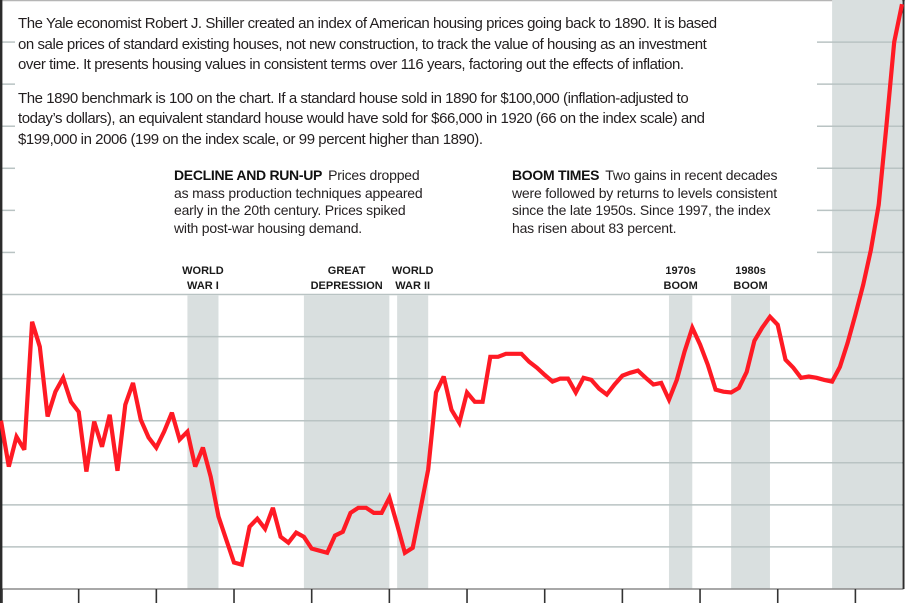 The width and height of the screenshot is (905, 603). I want to click on shaded-band-great-depression, so click(346, 442).